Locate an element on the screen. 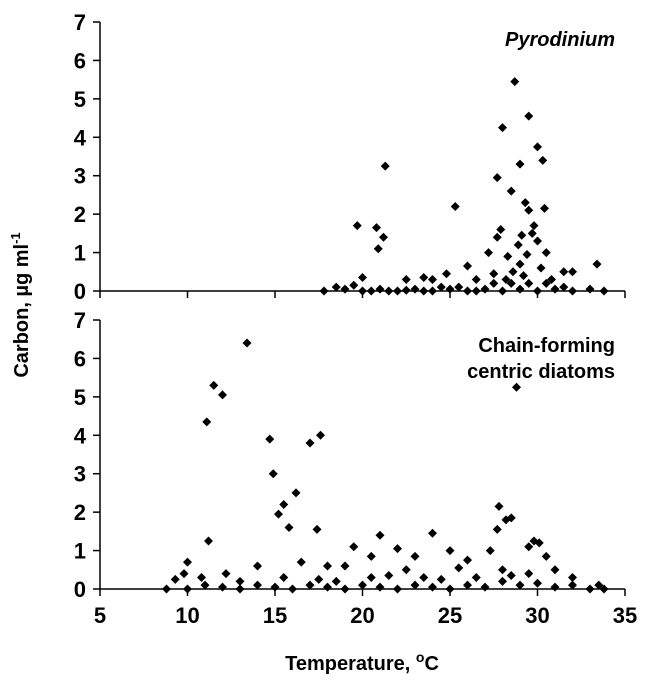 This screenshot has height=687, width=646. y-tick-label: 6 is located at coordinates (80, 358).